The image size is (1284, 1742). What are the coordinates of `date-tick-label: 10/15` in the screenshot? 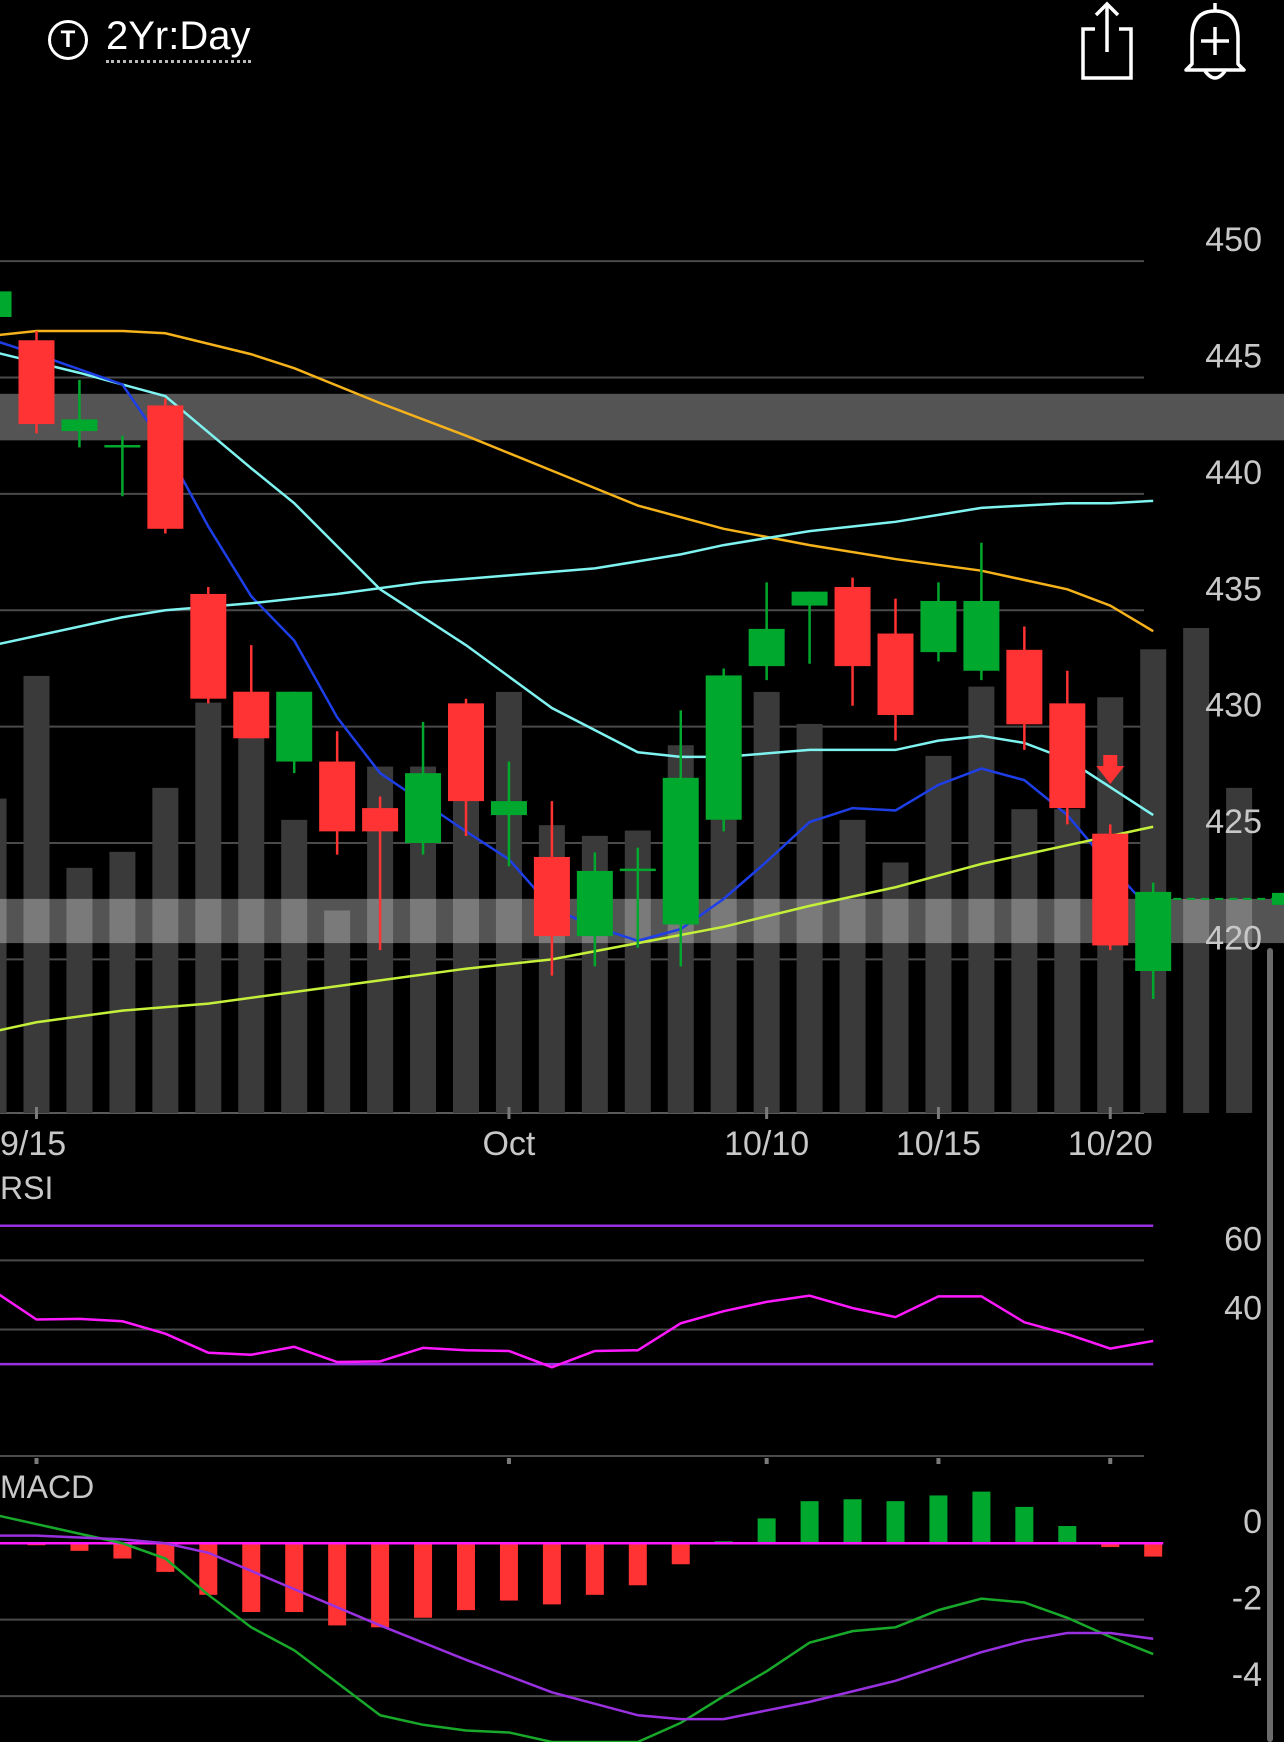 It's located at (938, 1144).